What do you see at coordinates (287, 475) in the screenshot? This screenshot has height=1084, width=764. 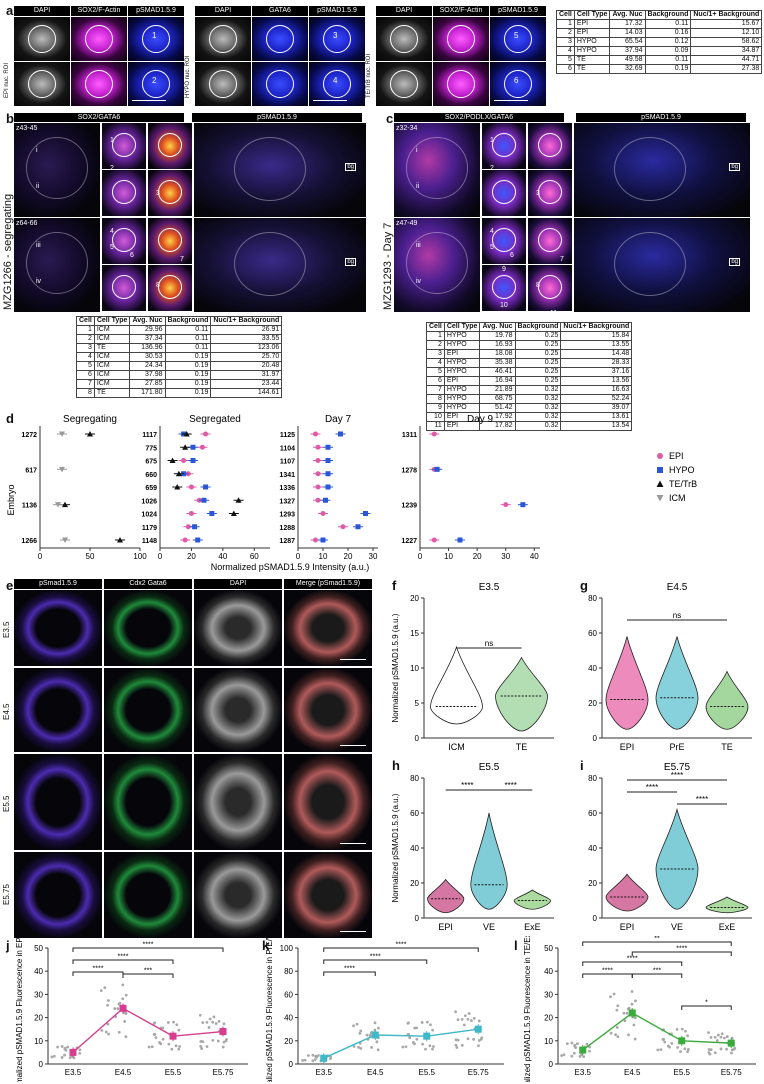 I see `embryo-label: 1341` at bounding box center [287, 475].